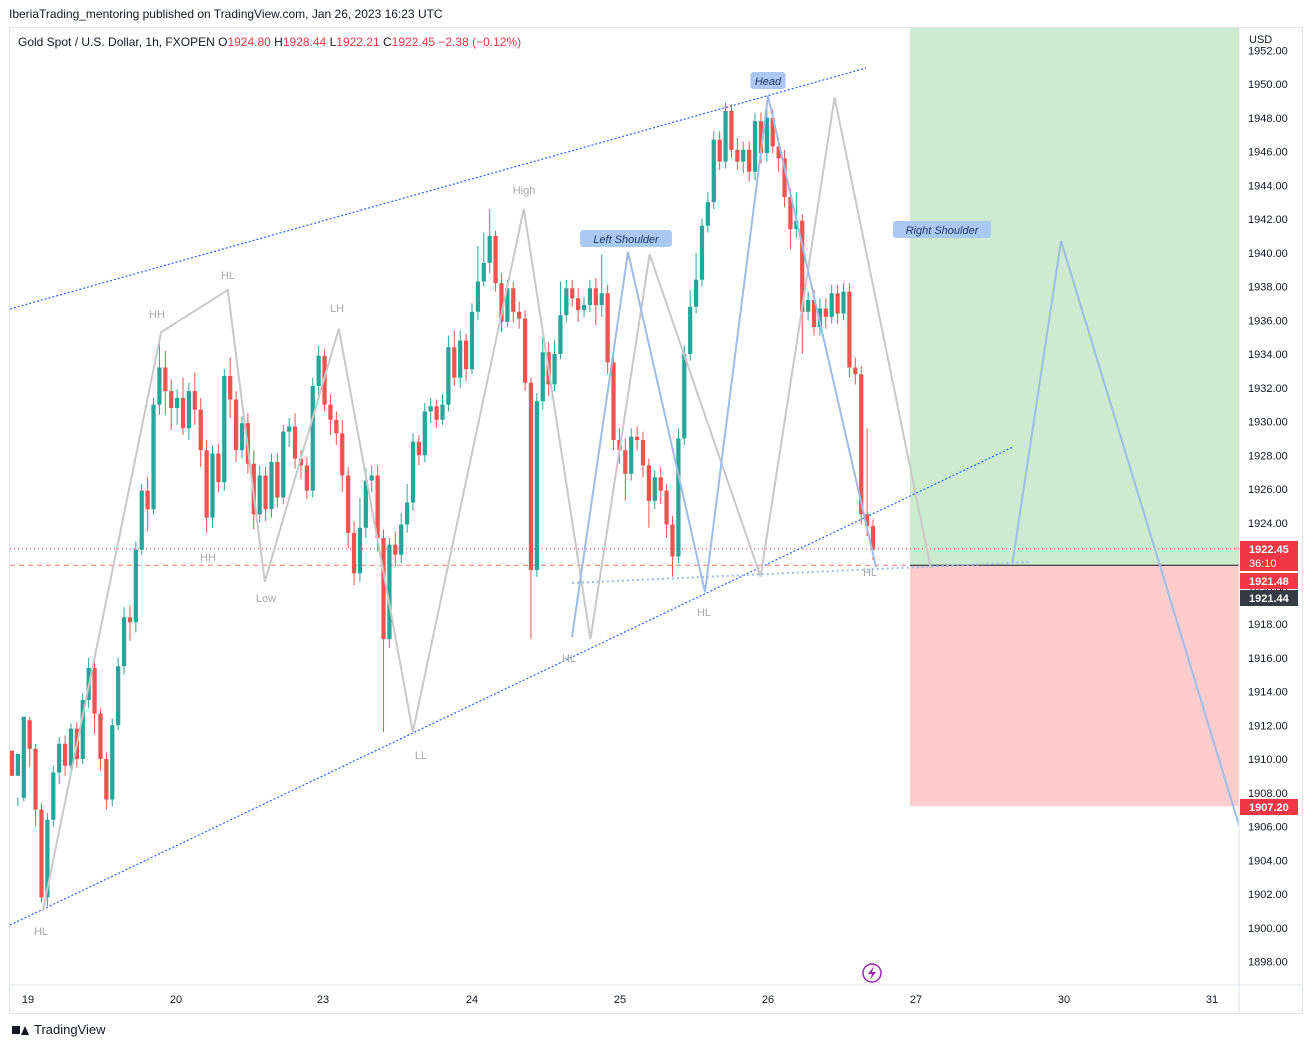  What do you see at coordinates (1268, 760) in the screenshot?
I see `price-tick-label: 1910.00` at bounding box center [1268, 760].